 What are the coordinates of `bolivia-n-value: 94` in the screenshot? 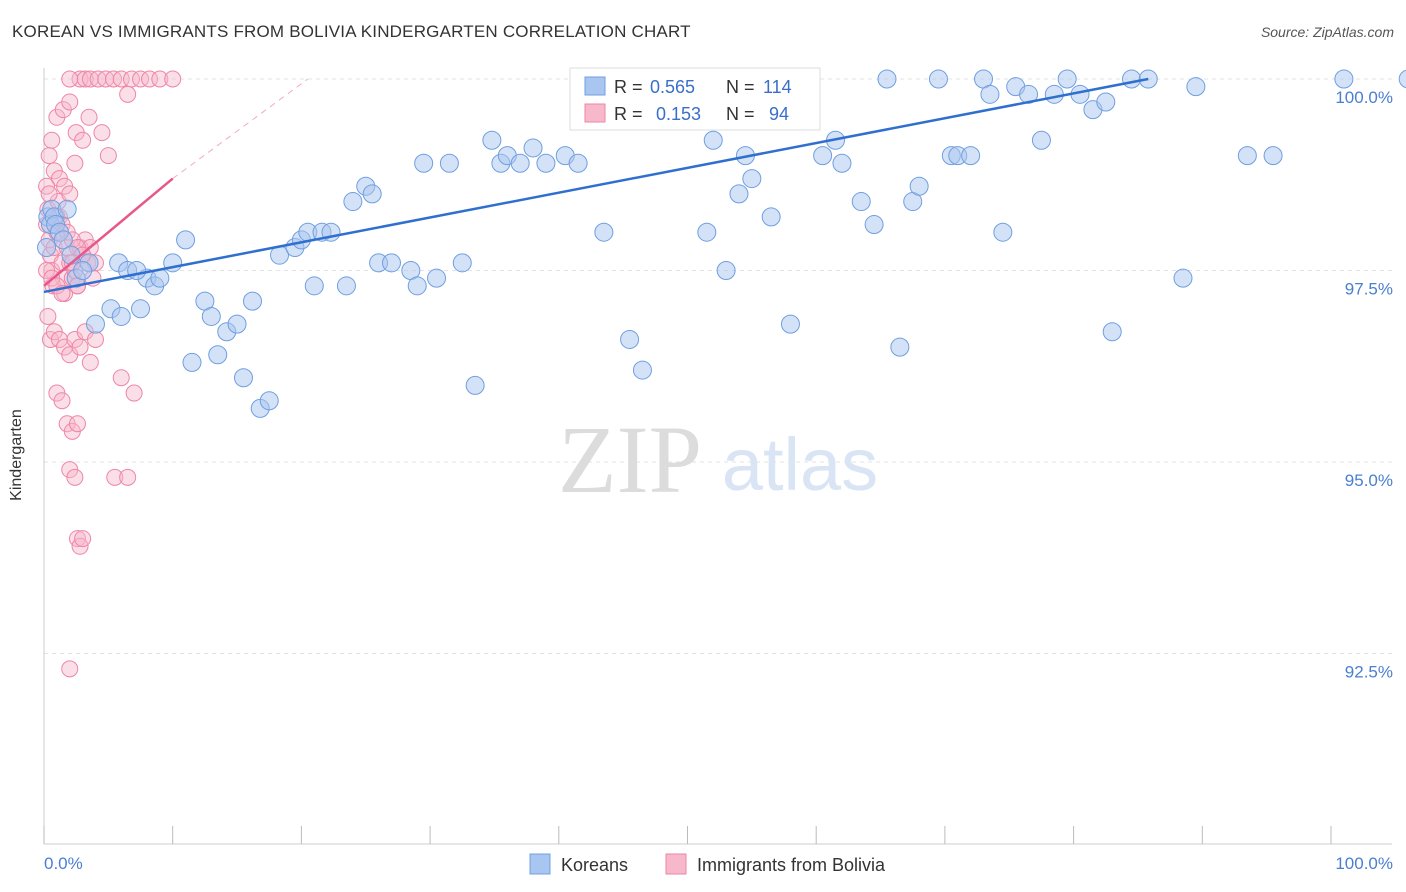 It's located at (779, 114).